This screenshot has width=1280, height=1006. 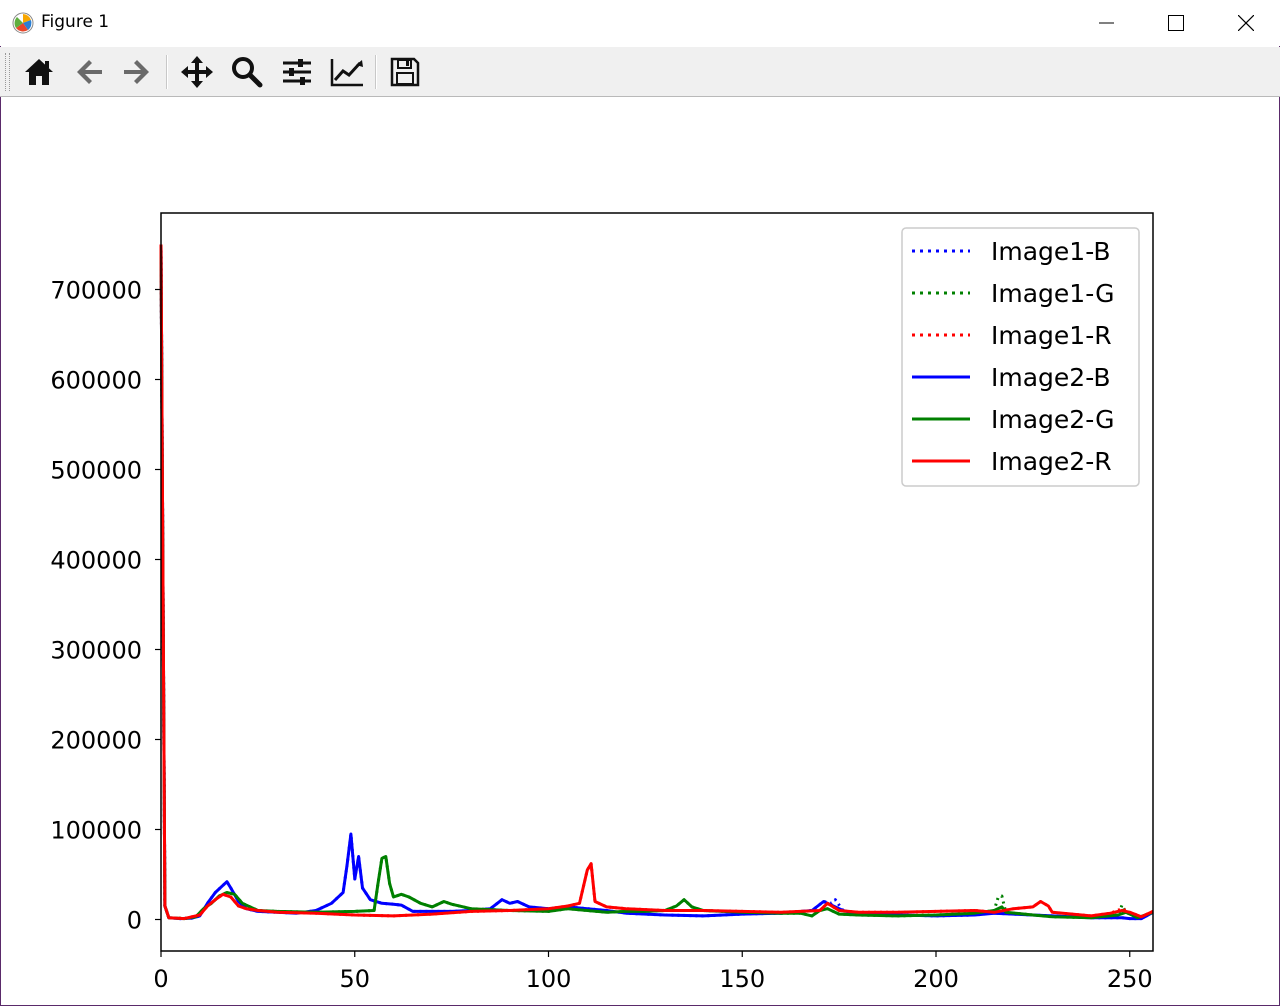 I want to click on y-tick-label: 300000, so click(x=96, y=651).